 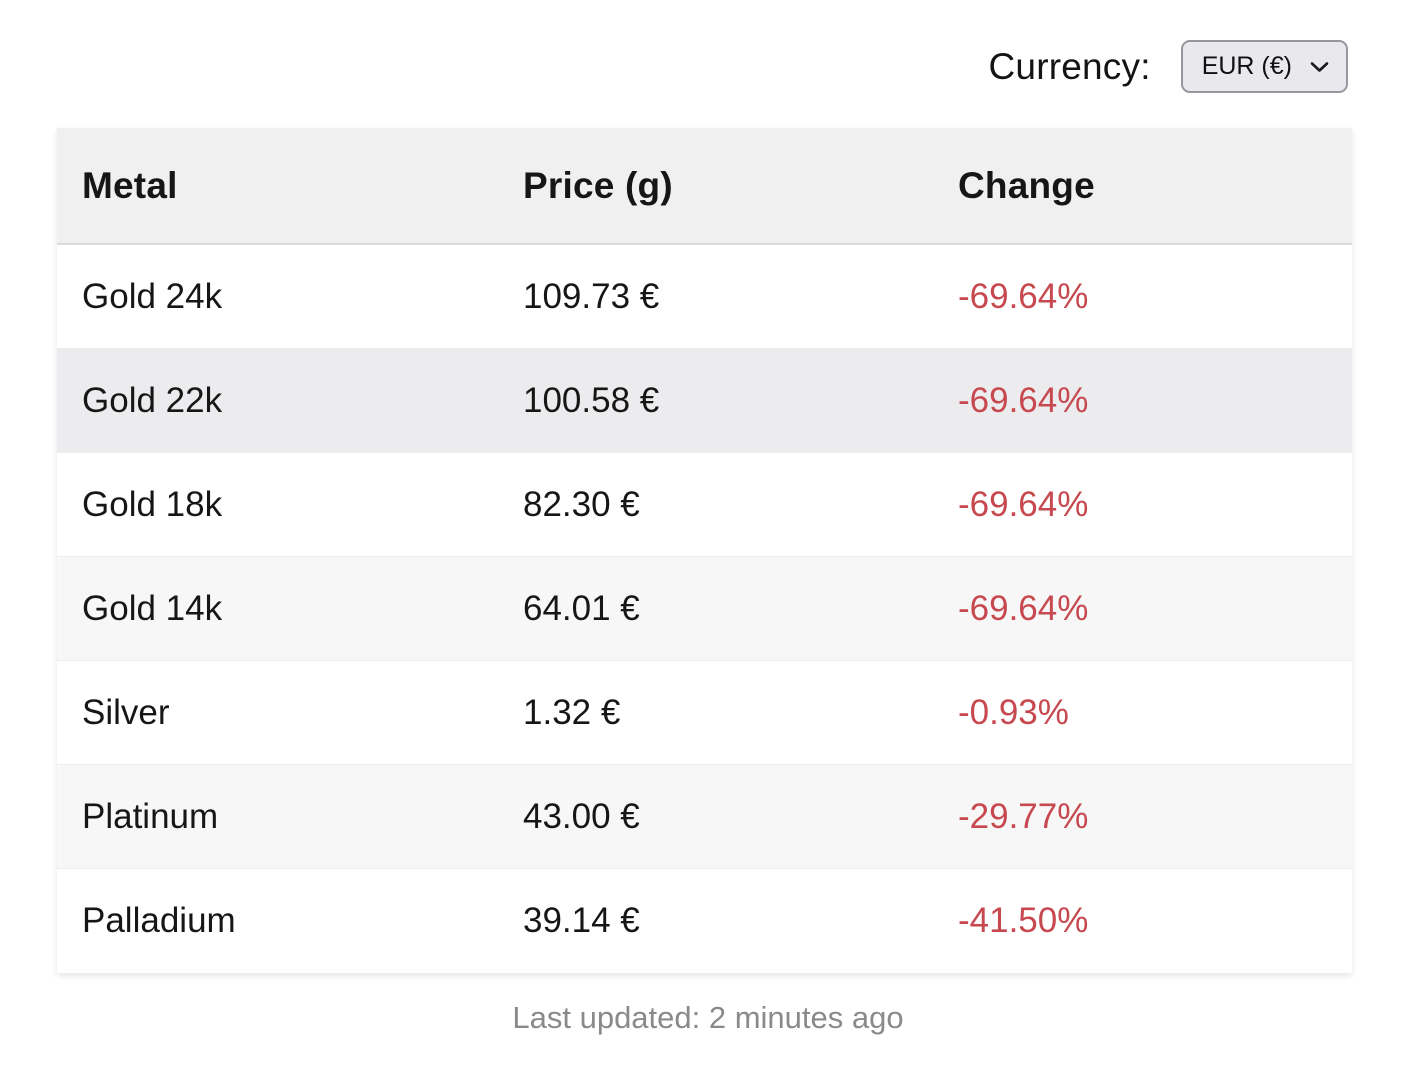 What do you see at coordinates (581, 608) in the screenshot?
I see `metal-price: 64.01 €` at bounding box center [581, 608].